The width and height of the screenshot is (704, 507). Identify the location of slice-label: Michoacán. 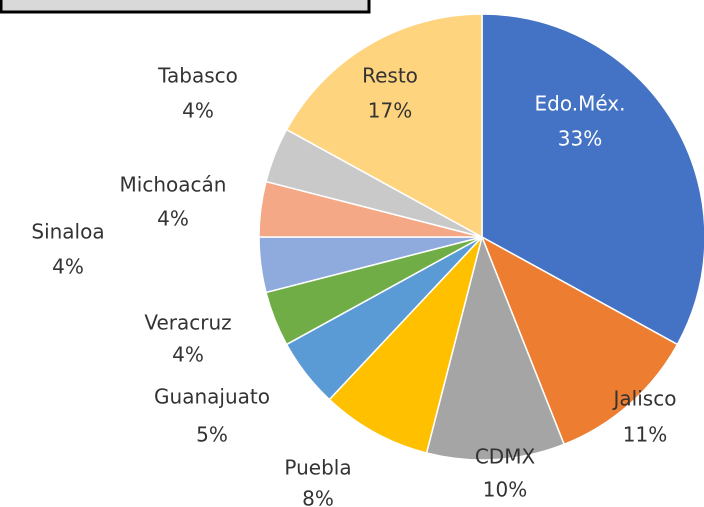
(173, 185).